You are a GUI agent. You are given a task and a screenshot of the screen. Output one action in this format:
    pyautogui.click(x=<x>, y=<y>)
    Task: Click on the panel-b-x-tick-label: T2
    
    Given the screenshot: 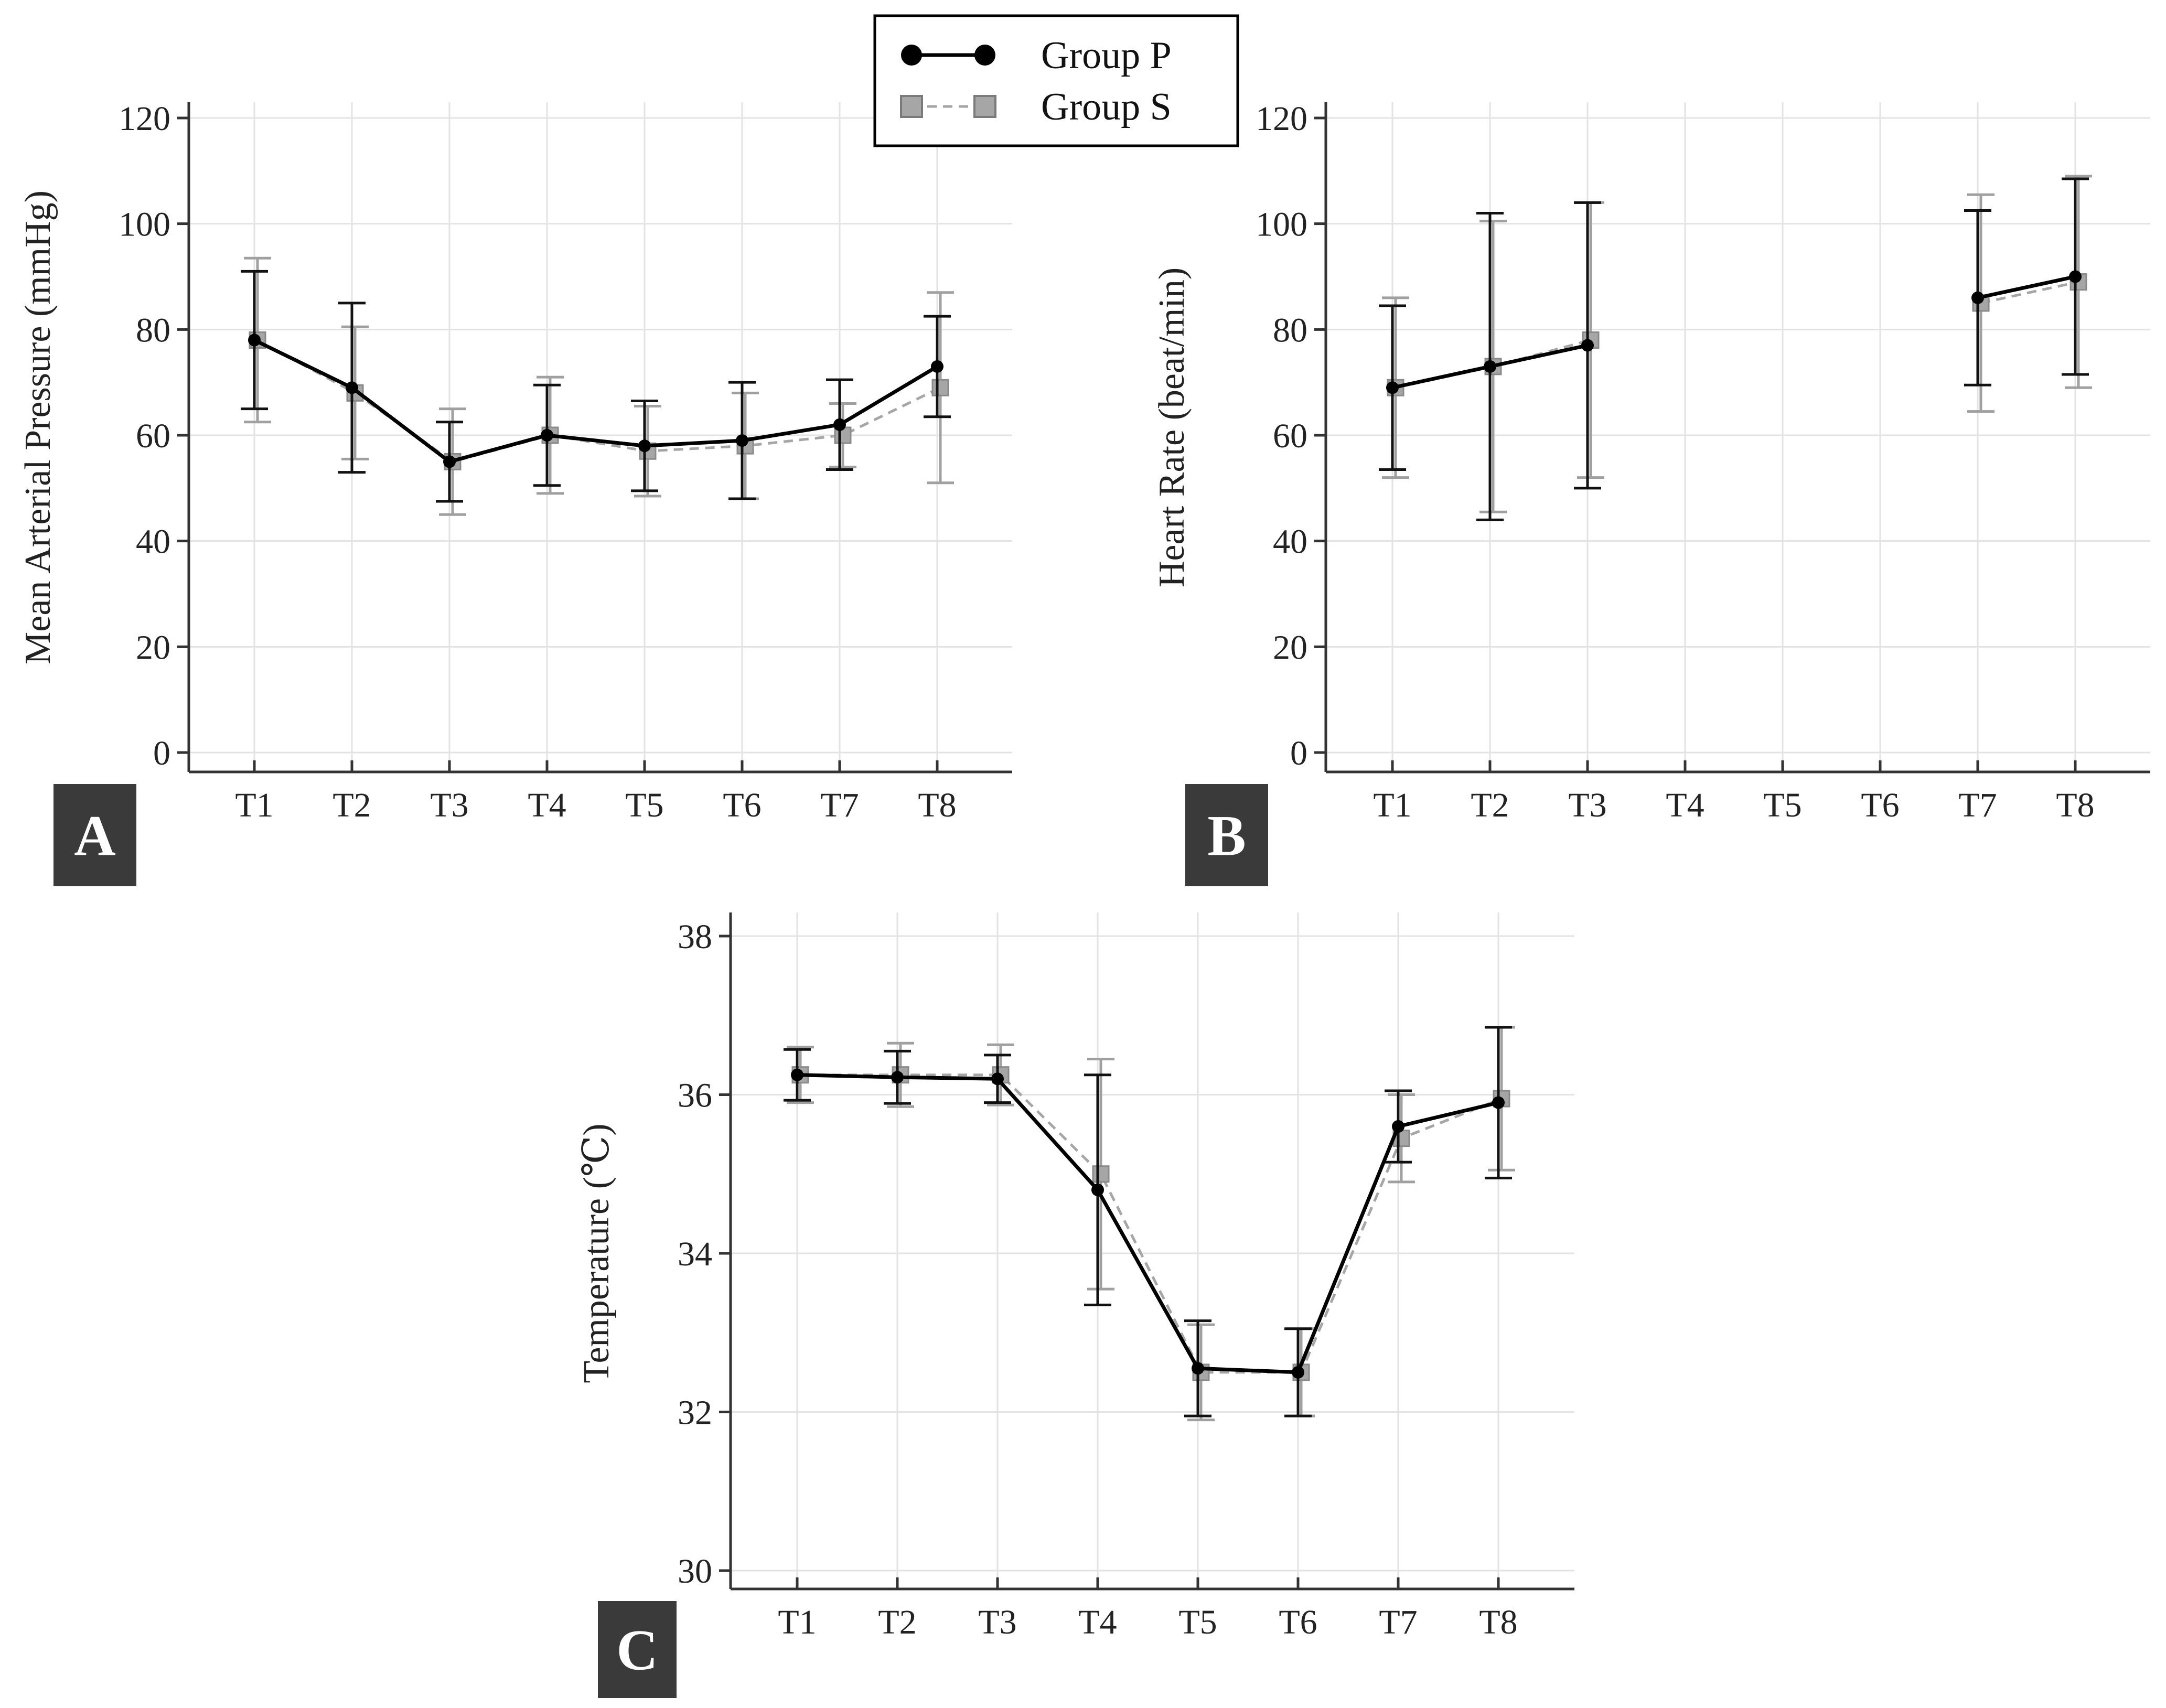 What is the action you would take?
    pyautogui.click(x=1490, y=805)
    